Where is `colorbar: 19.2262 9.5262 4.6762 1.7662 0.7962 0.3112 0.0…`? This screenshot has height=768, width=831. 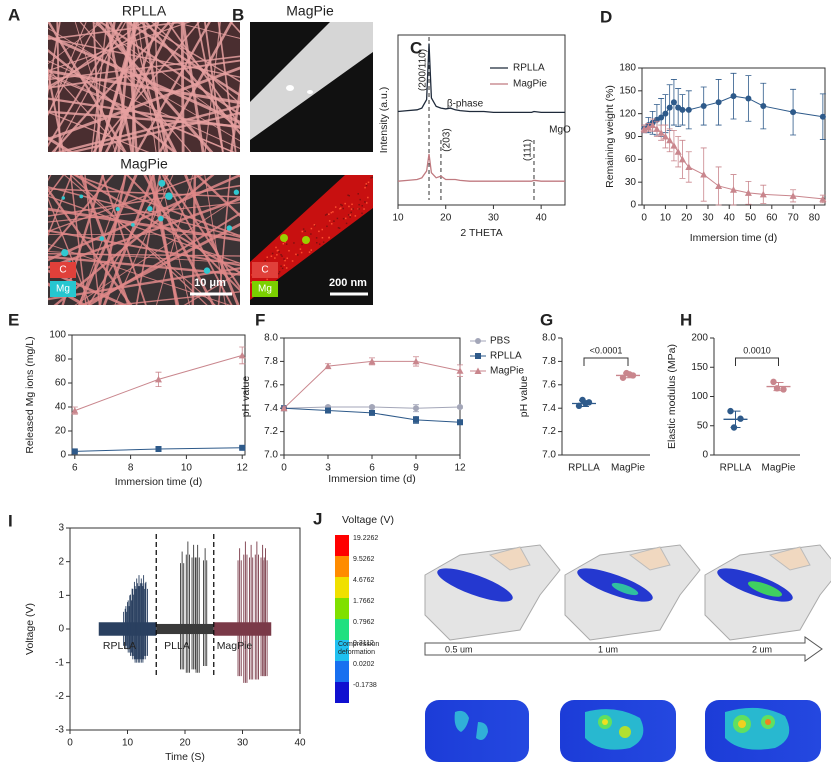
colorbar: 19.2262 9.5262 4.6762 1.7662 0.7962 0.3112 0.0… is located at coordinates (356, 619).